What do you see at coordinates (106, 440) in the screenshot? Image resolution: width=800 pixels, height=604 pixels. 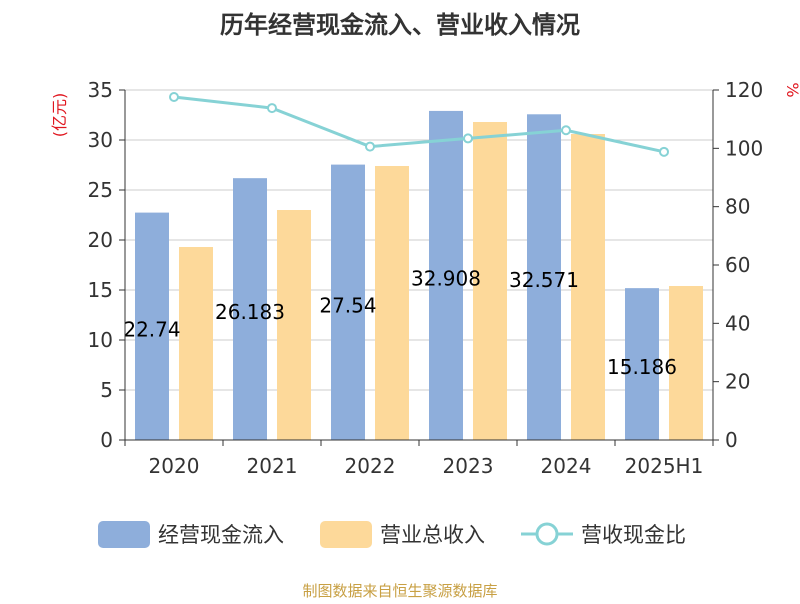 I see `y-left-tick-label: 0` at bounding box center [106, 440].